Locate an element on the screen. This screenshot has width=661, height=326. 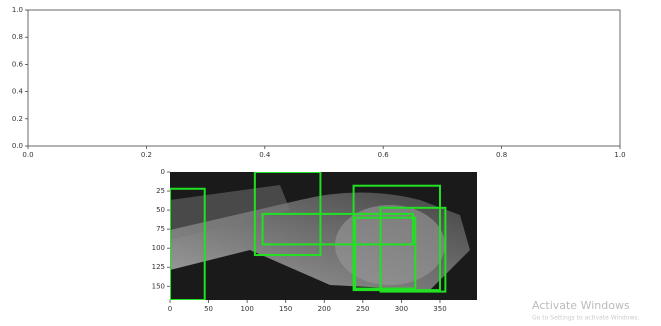
x-tick-label: 0.2 is located at coordinates (146, 155).